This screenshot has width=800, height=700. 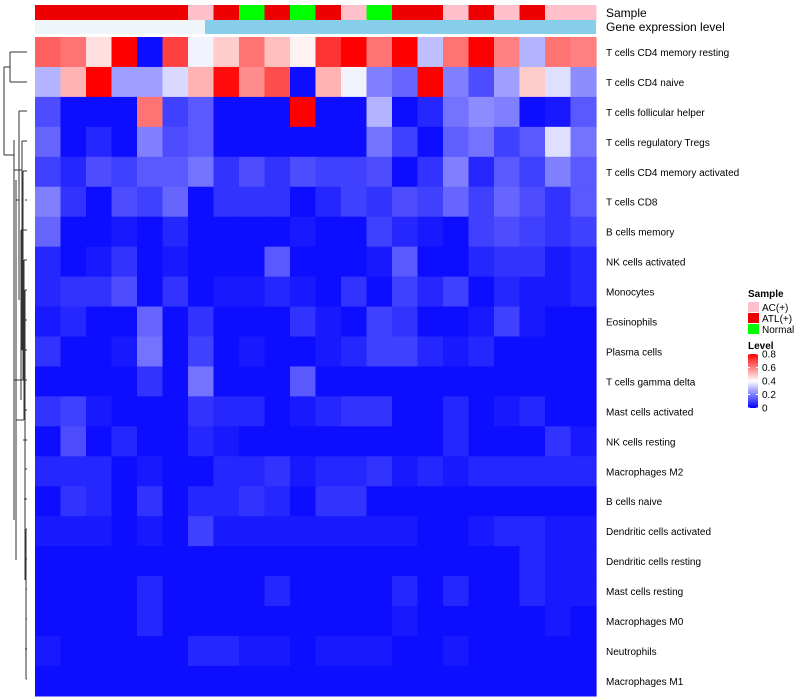 What do you see at coordinates (667, 53) in the screenshot?
I see `row-label: T cells CD4 memory resting` at bounding box center [667, 53].